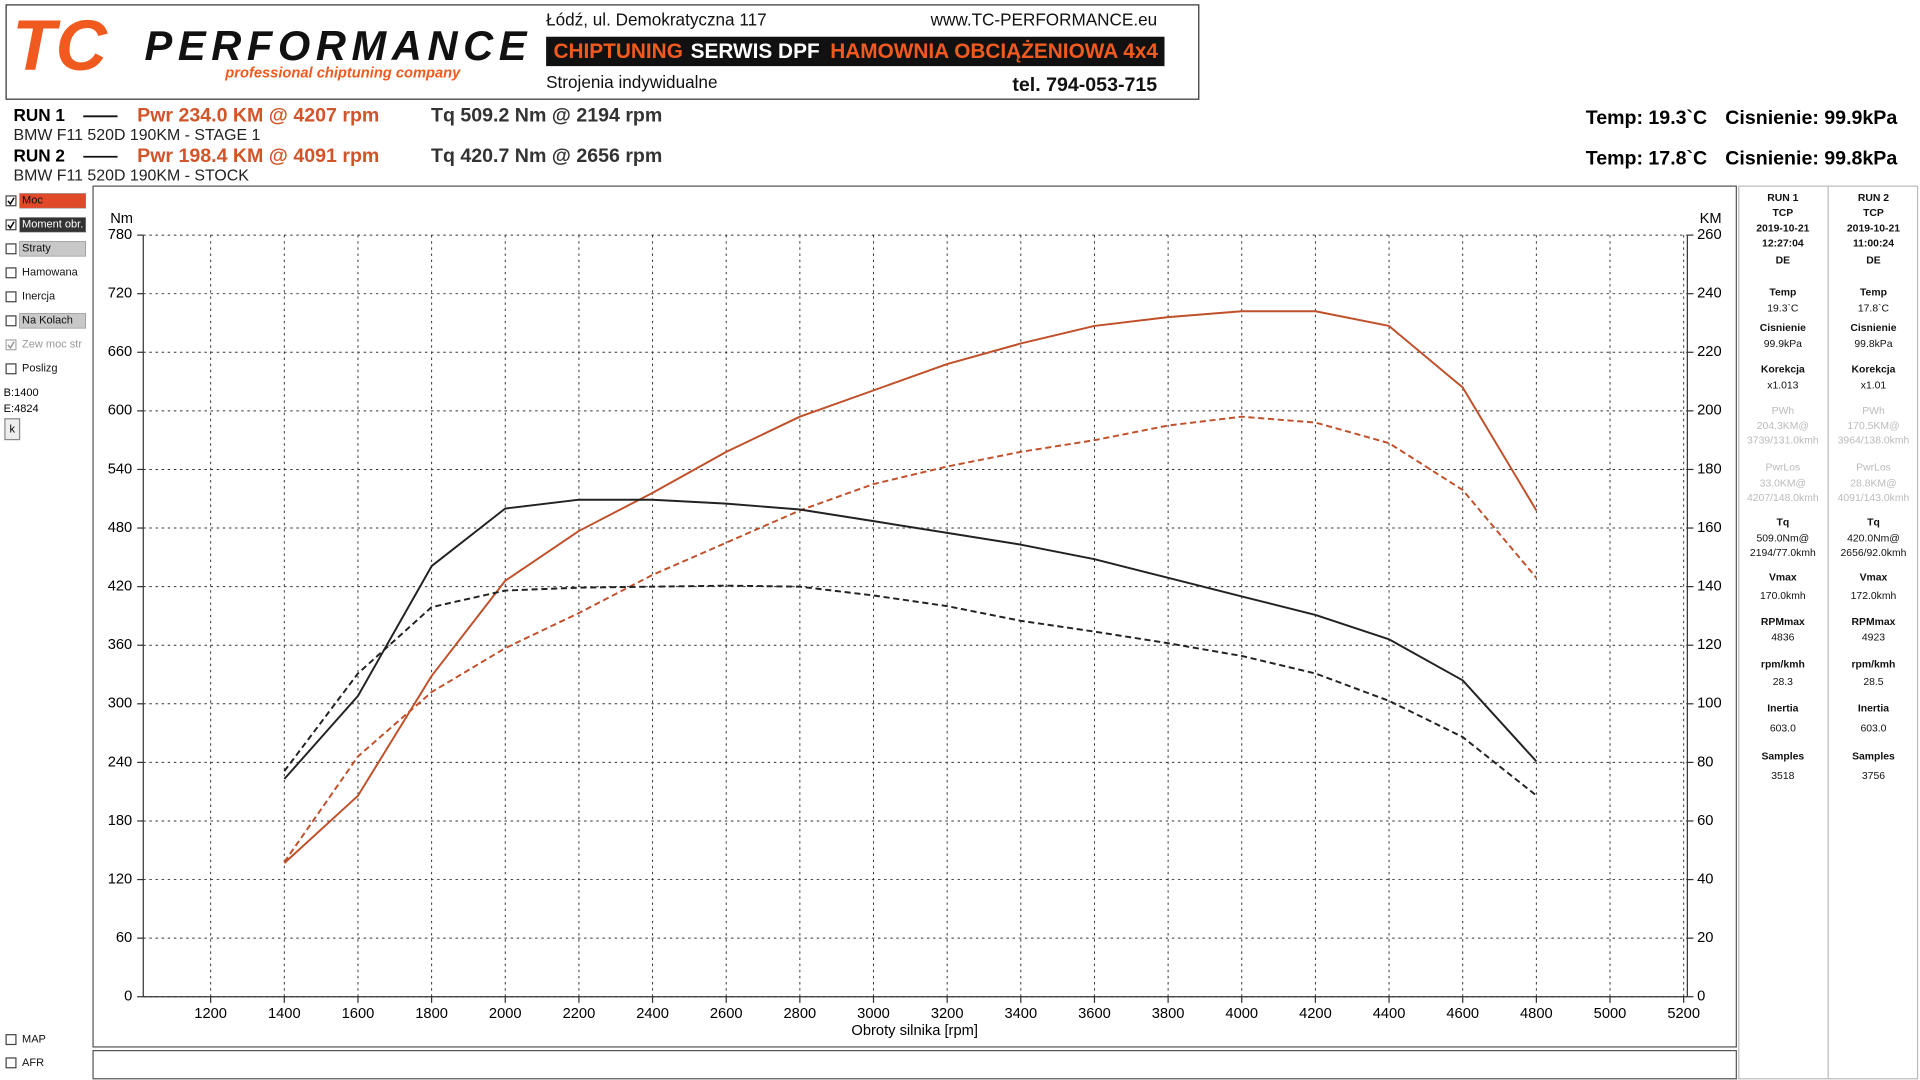 This screenshot has height=1080, width=1920. I want to click on info-line: RPMmax, so click(1874, 622).